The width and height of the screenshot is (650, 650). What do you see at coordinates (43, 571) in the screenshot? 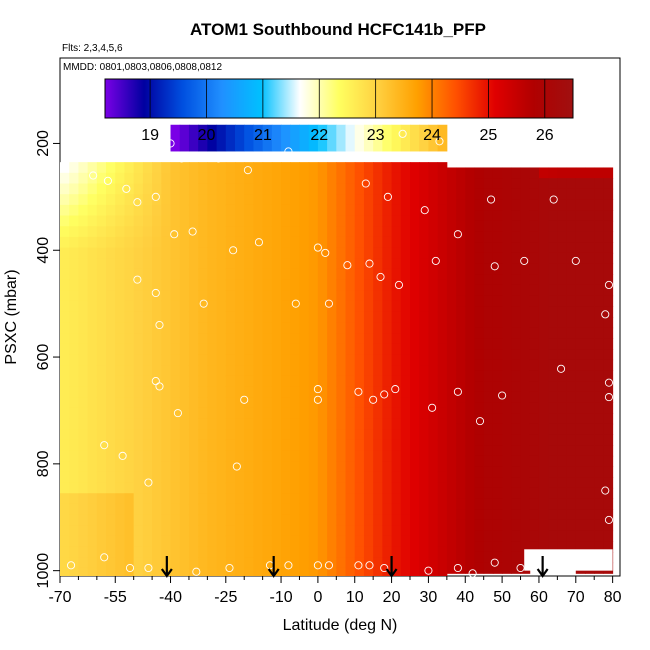
I see `y-tick-label: 1000` at bounding box center [43, 571].